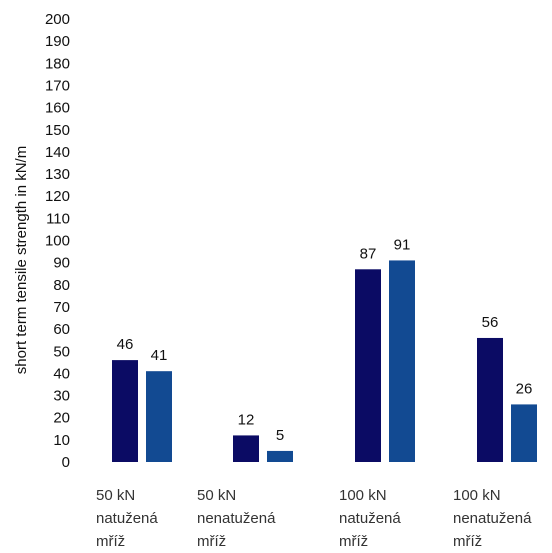 This screenshot has height=553, width=552. I want to click on y-tick-label: 0, so click(66, 462).